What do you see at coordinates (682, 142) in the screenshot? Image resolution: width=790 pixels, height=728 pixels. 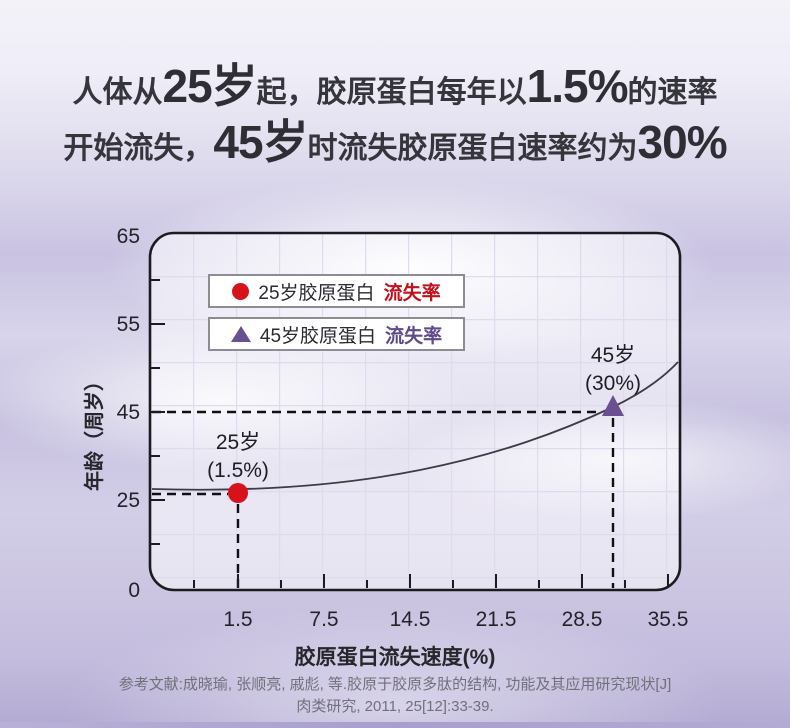 I see `title-highlight-rate-30: 30%` at bounding box center [682, 142].